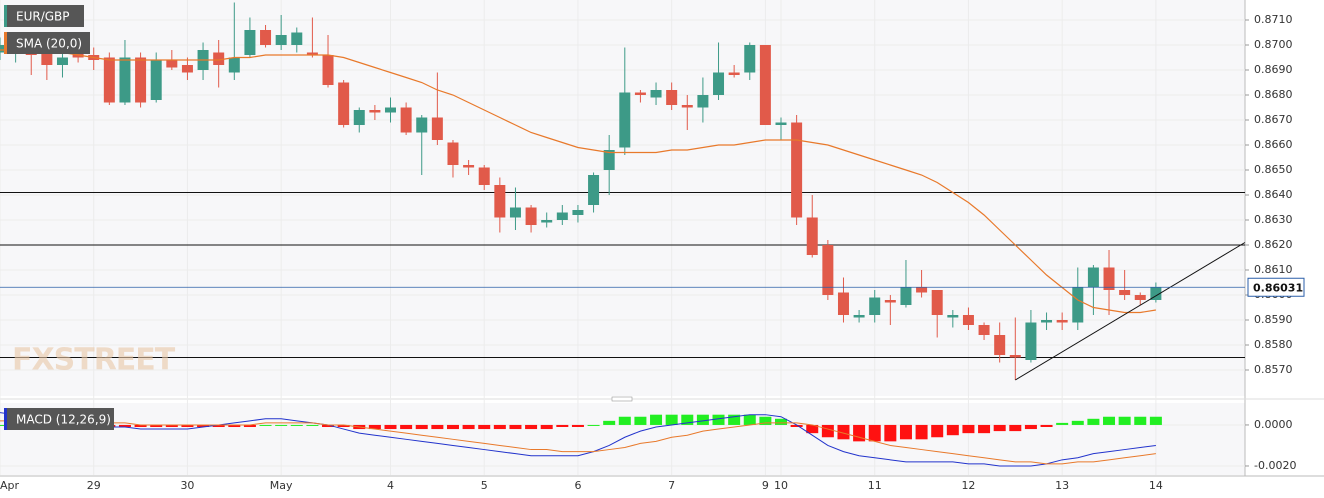  Describe the element at coordinates (484, 485) in the screenshot. I see `x-tick-label: 5` at that location.